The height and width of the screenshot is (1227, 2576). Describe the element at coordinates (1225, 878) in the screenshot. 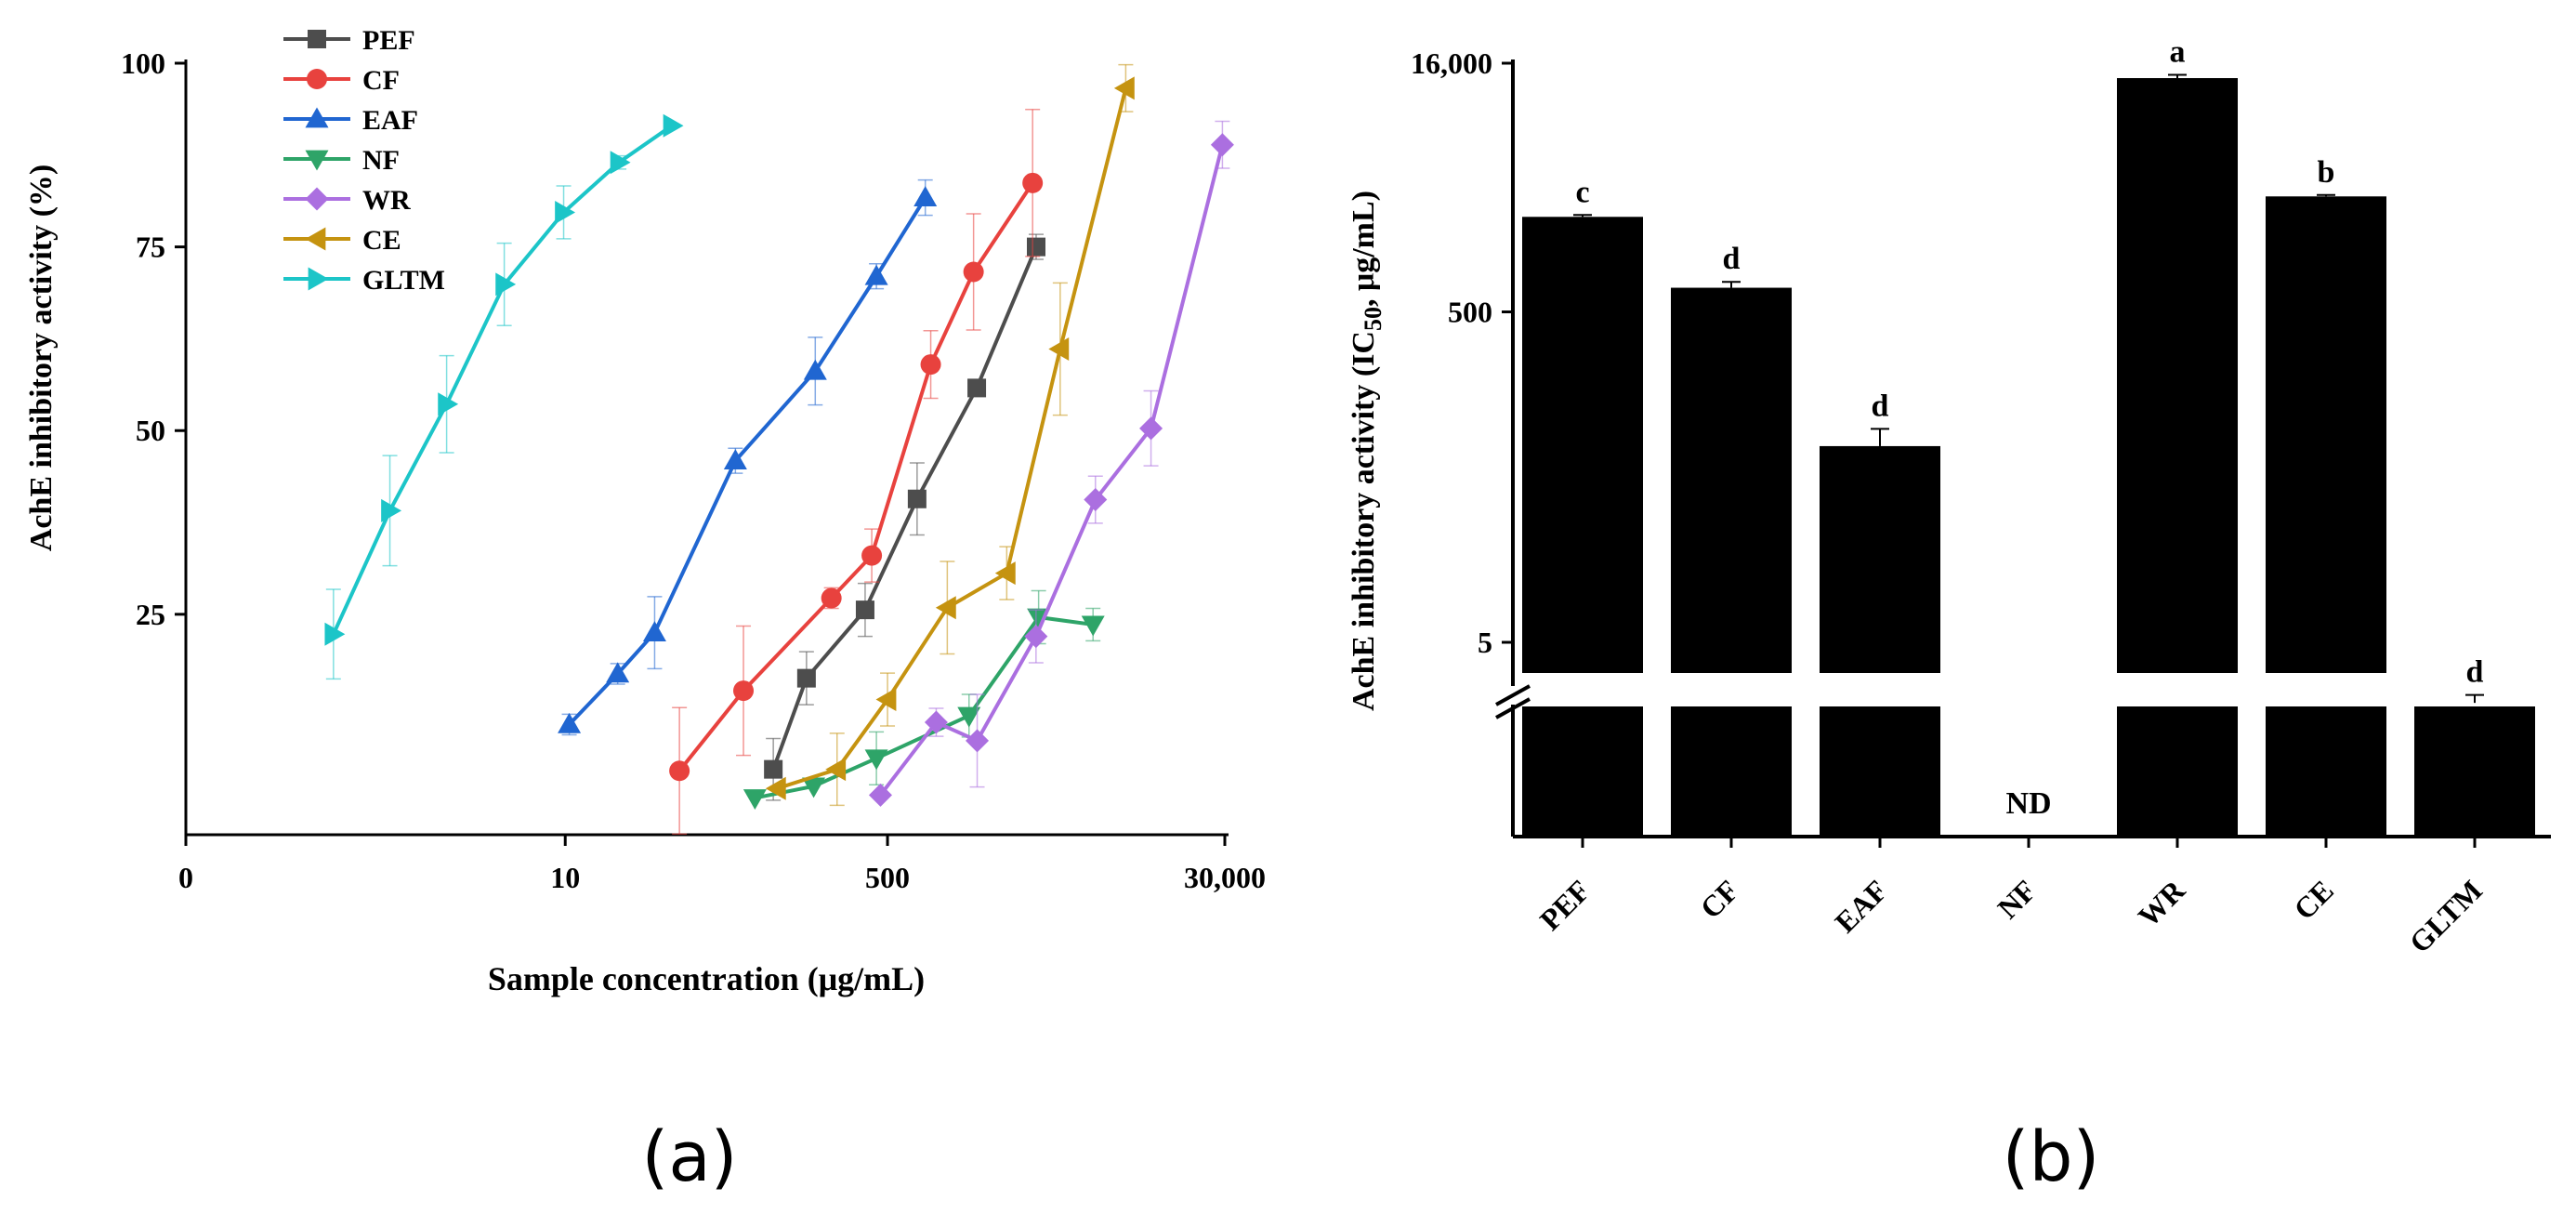

I see `x-tick-label: 30,000` at that location.